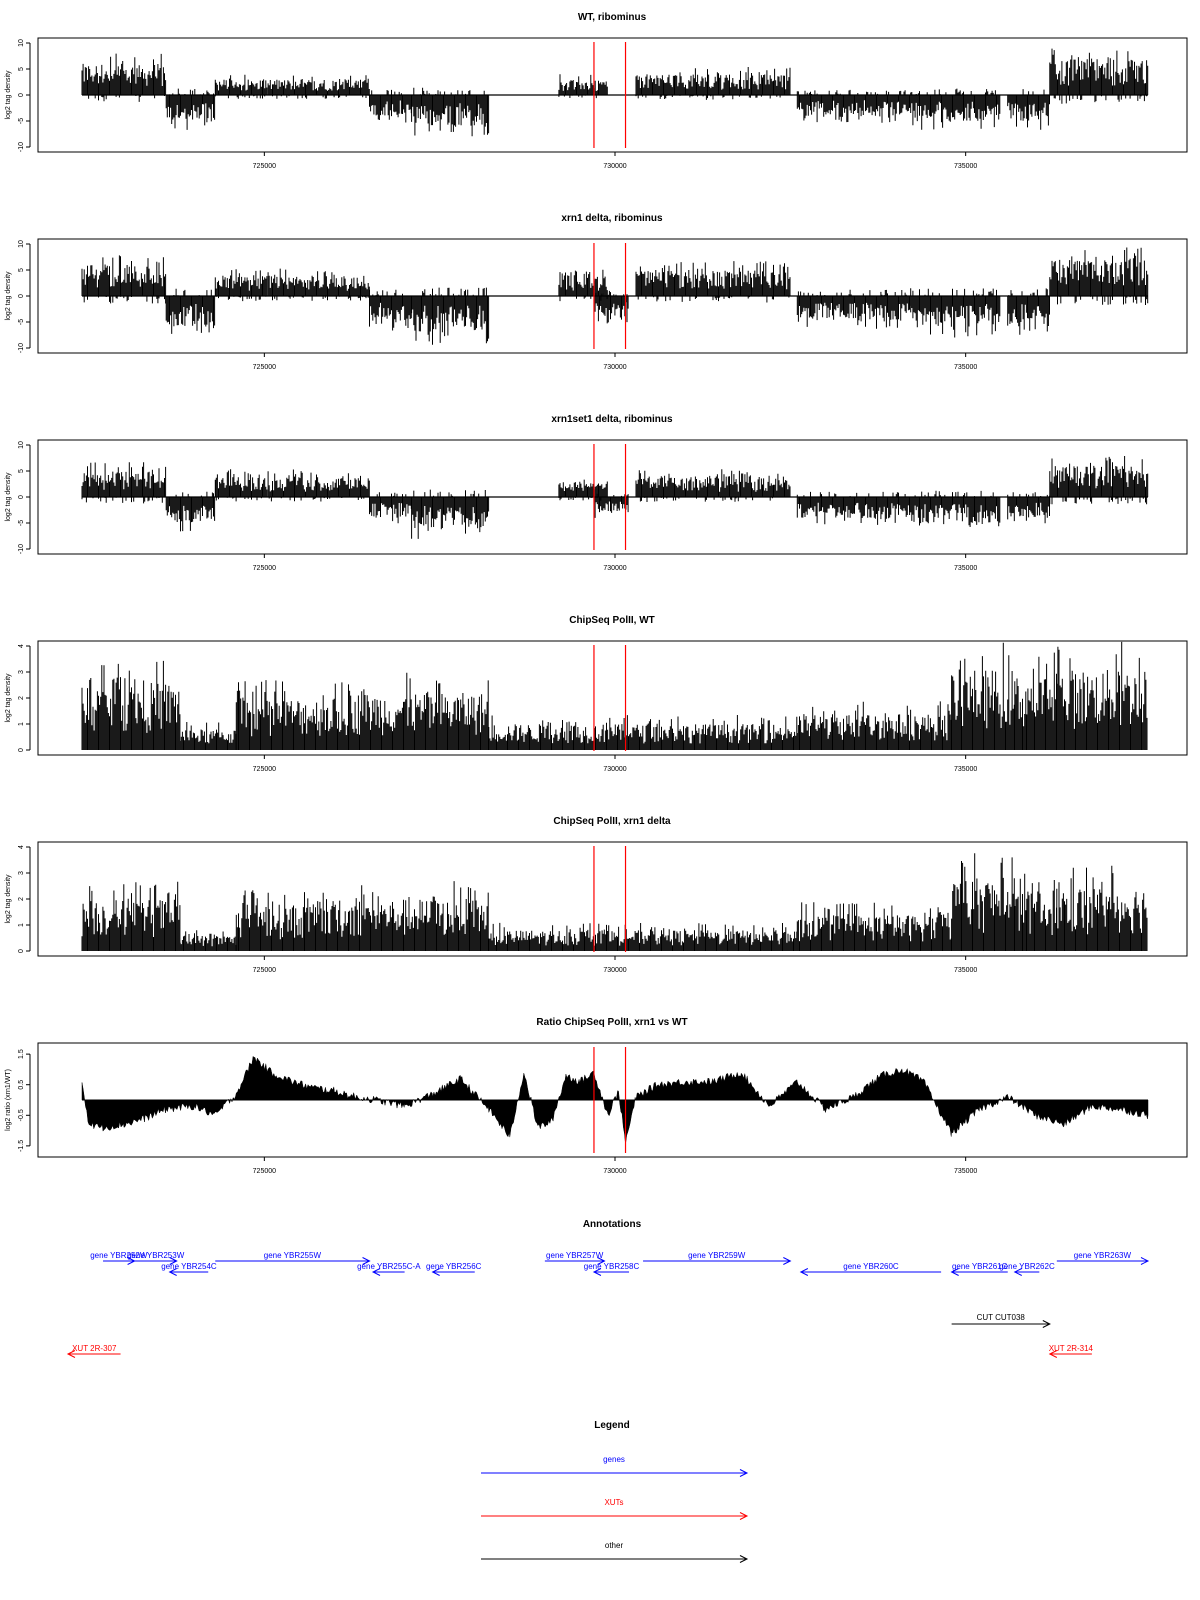 The width and height of the screenshot is (1200, 1600). Describe the element at coordinates (871, 1266) in the screenshot. I see `gene-label: gene YBR260C` at that location.